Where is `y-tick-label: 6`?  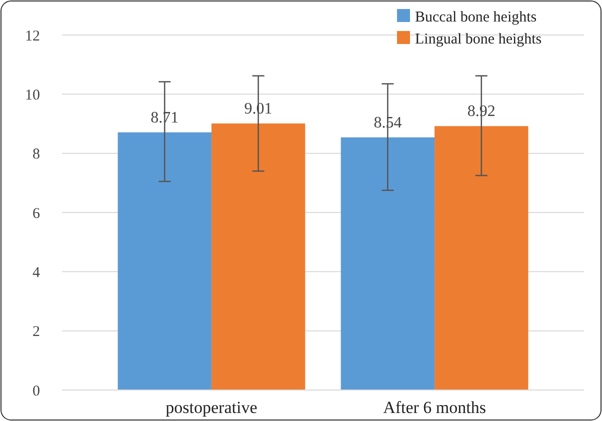 y-tick-label: 6 is located at coordinates (36, 214).